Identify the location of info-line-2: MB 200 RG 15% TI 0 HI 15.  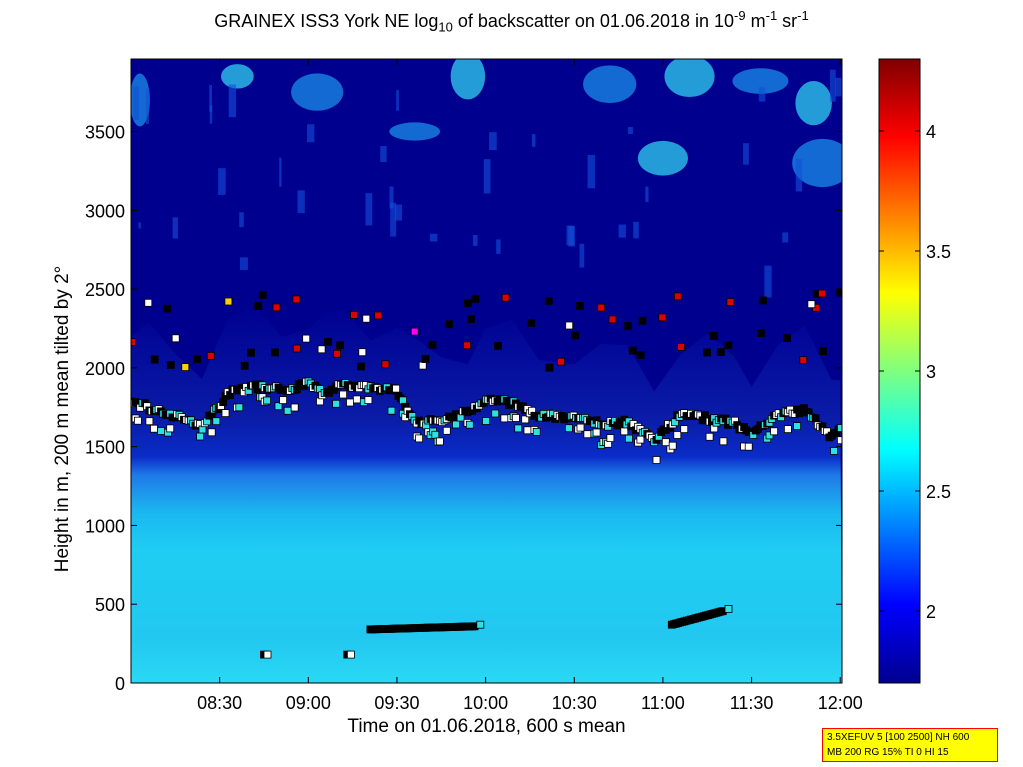
(888, 752).